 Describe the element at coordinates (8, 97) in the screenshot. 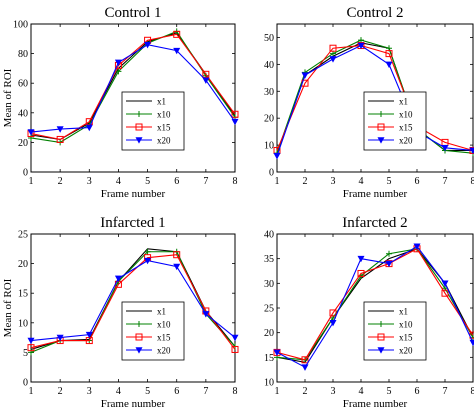

I see `y-axis-label: Mean of ROI` at that location.